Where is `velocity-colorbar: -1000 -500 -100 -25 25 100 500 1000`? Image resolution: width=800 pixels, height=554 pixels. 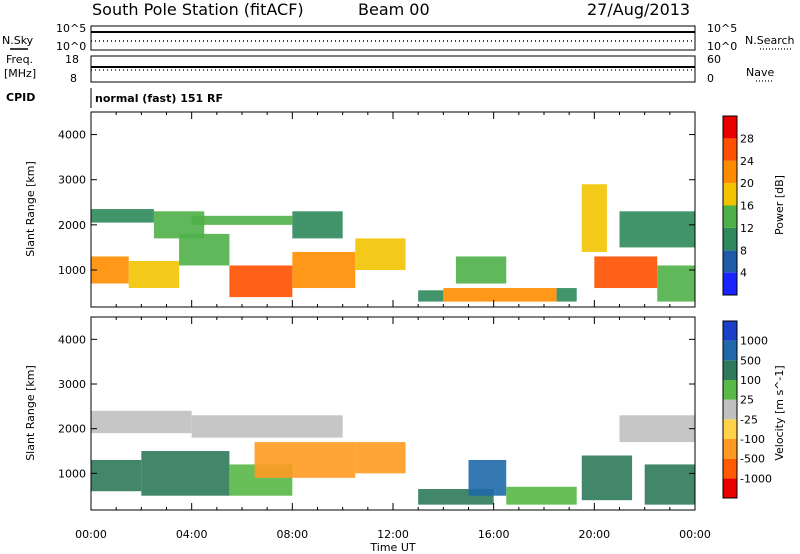
velocity-colorbar: -1000 -500 -100 -25 25 100 500 1000 is located at coordinates (747, 409).